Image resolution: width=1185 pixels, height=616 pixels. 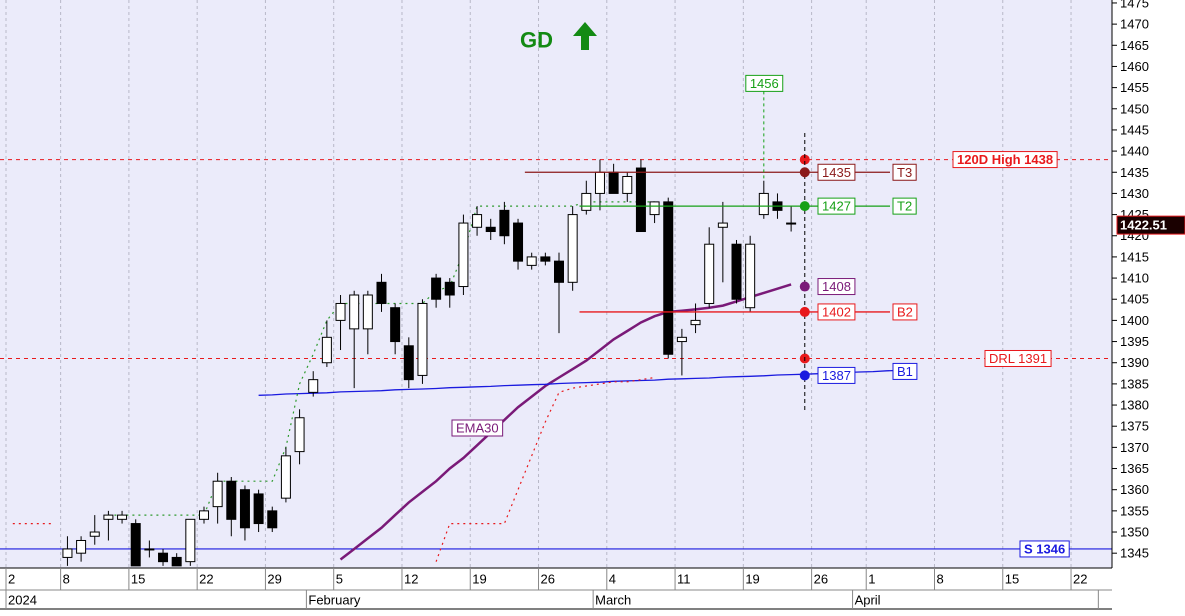 I want to click on x-tick-label: 11, so click(x=684, y=579).